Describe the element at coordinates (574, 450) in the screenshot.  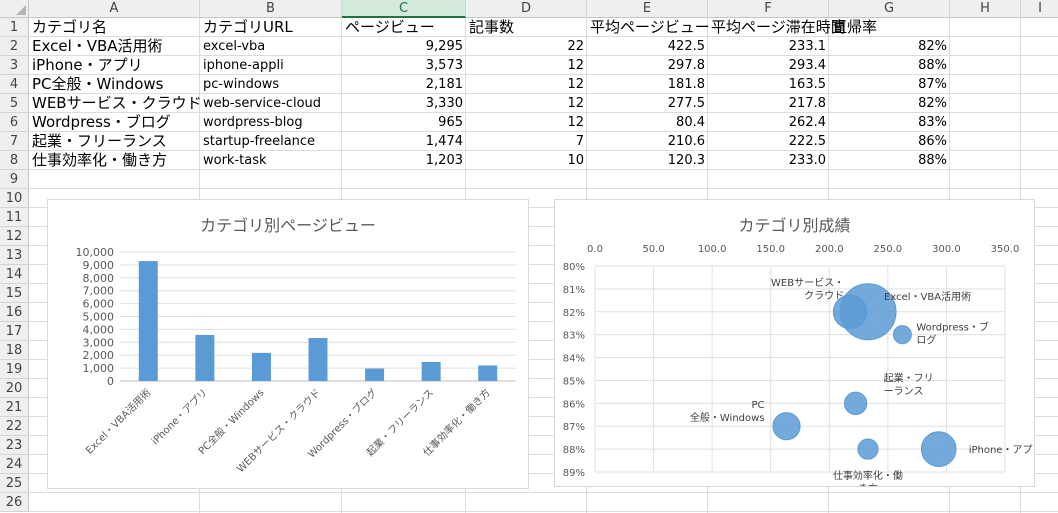
I see `bubble-ytick-label: 88%` at that location.